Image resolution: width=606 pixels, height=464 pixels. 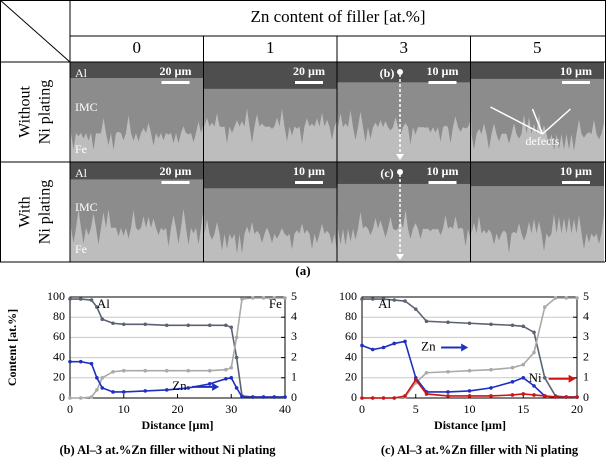 I want to click on row-label: With, so click(x=25, y=211).